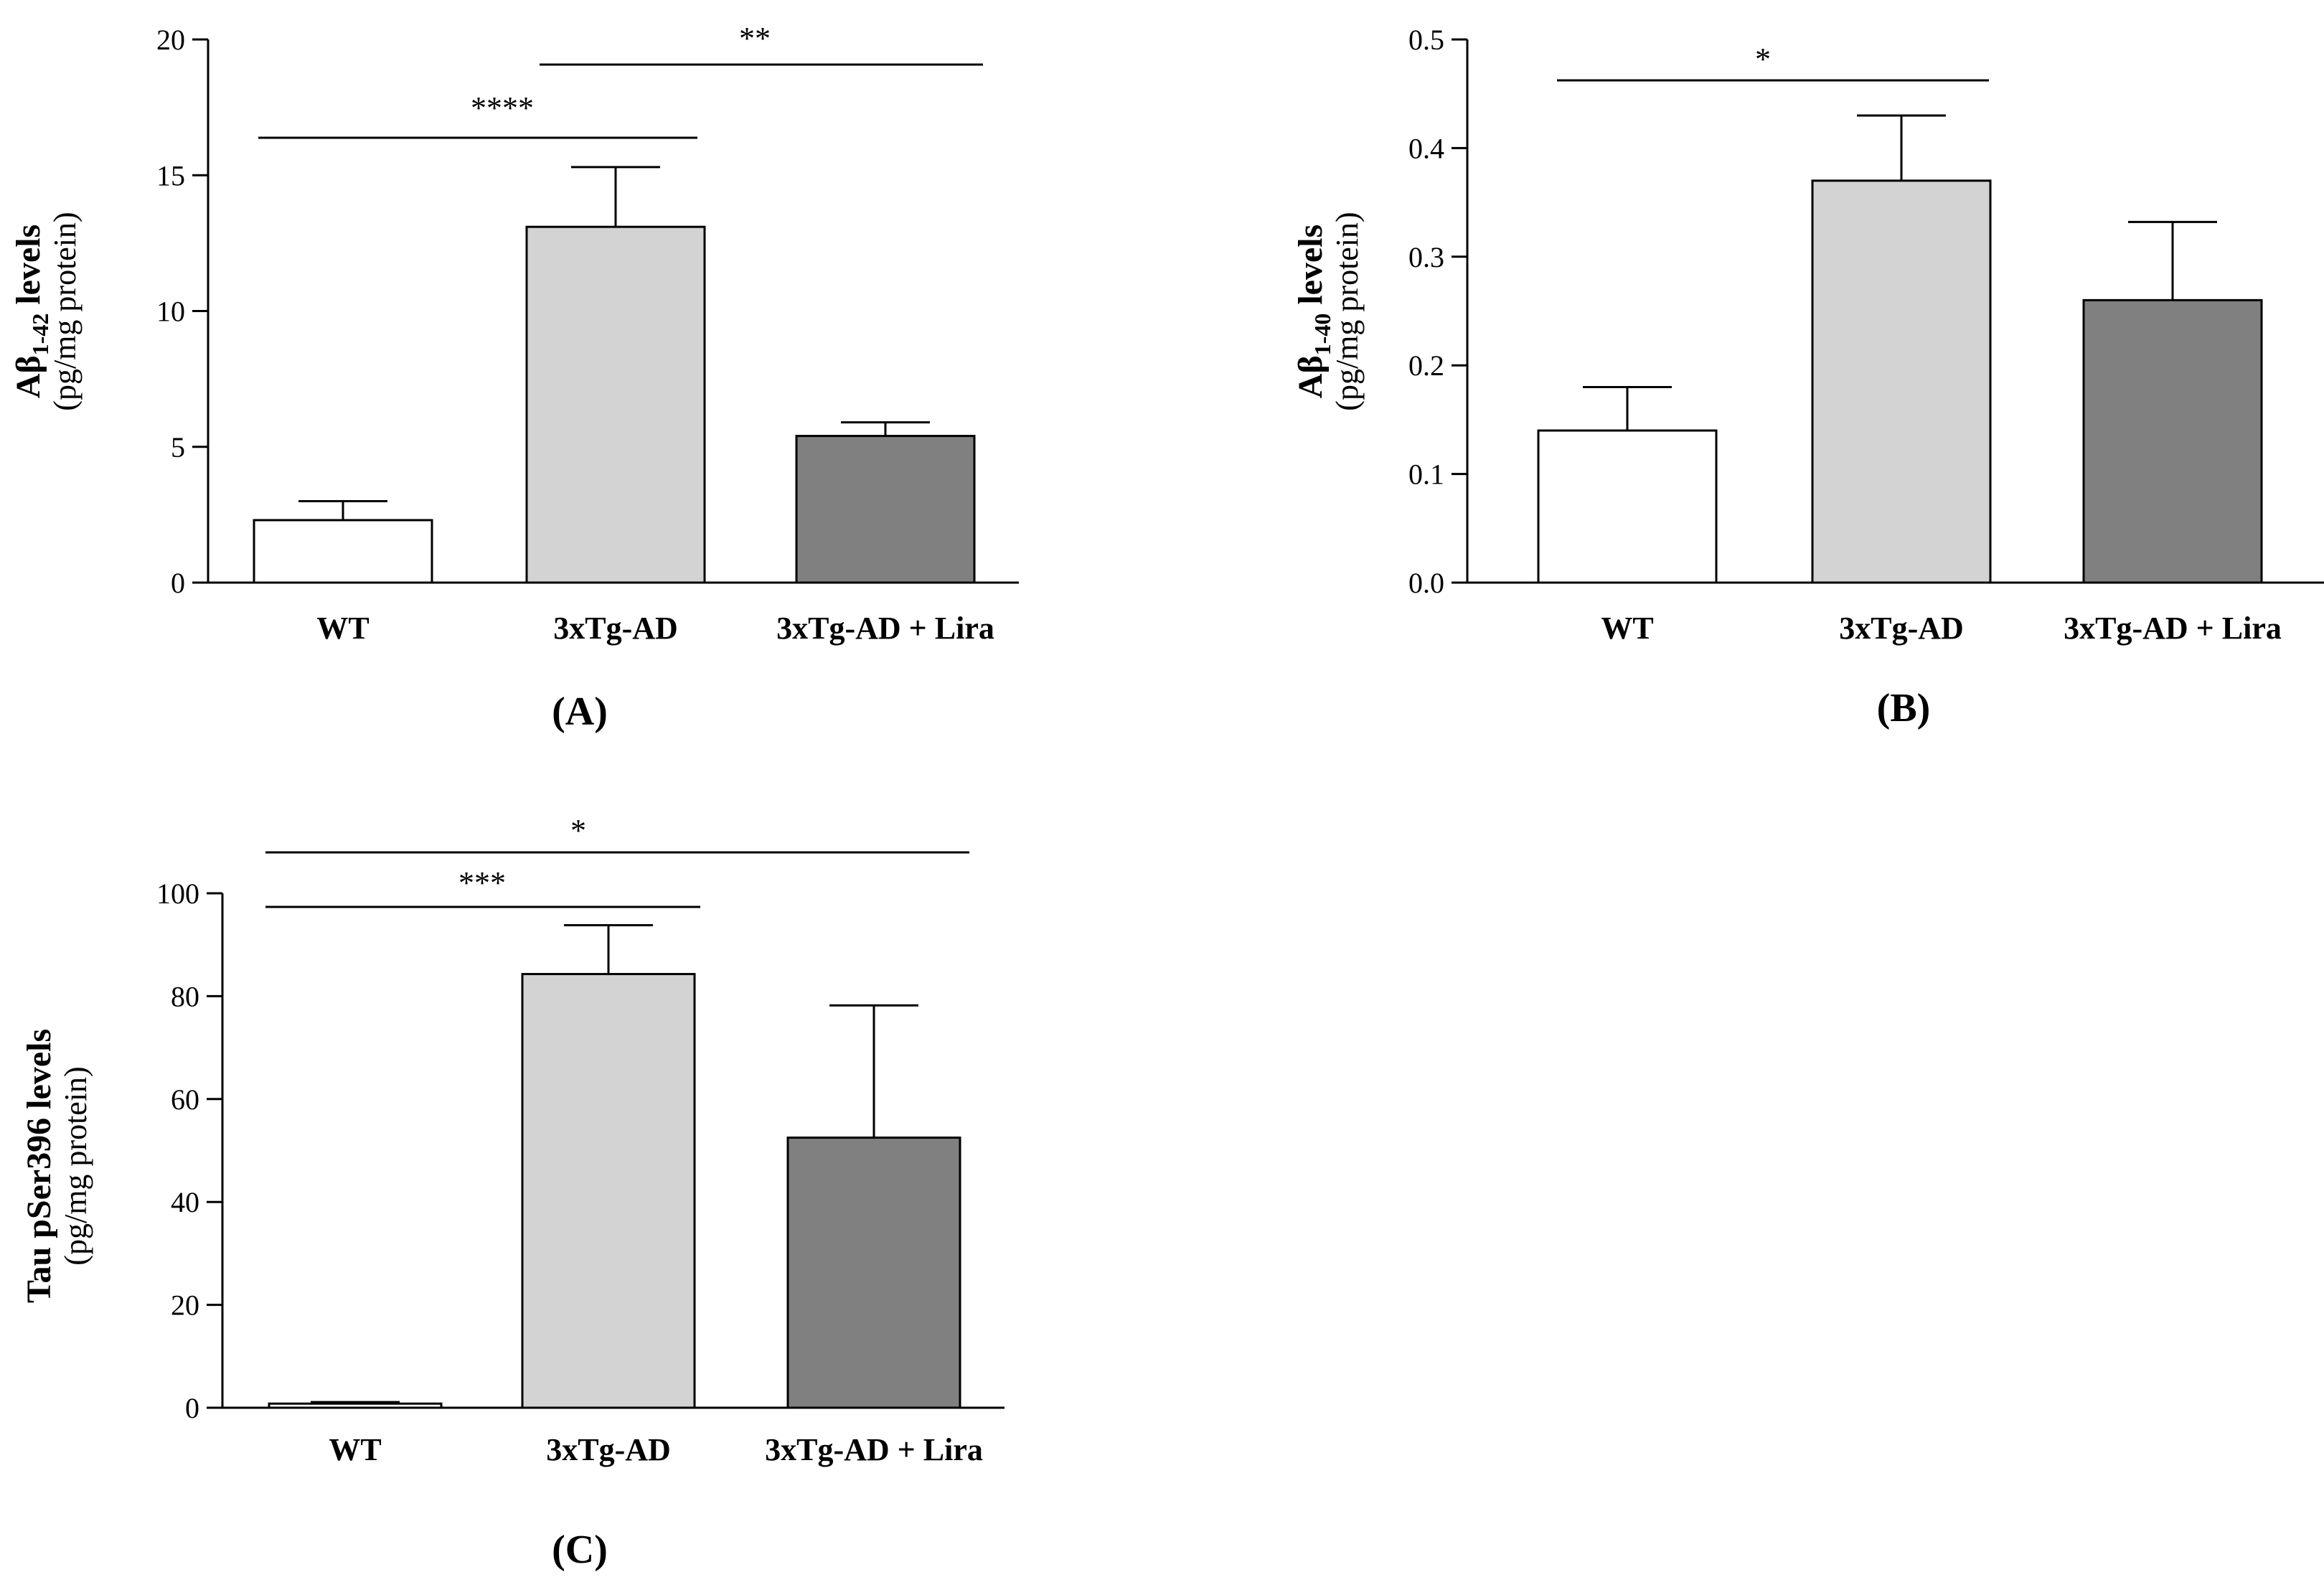 The height and width of the screenshot is (1595, 2324). I want to click on y-tick-label: 0.3, so click(1426, 257).